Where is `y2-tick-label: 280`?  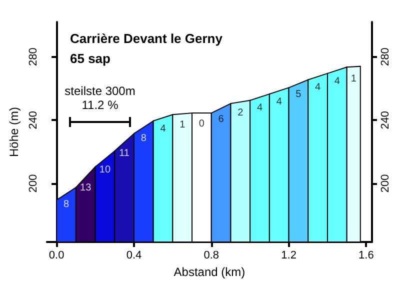
y2-tick-label: 280 is located at coordinates (386, 57).